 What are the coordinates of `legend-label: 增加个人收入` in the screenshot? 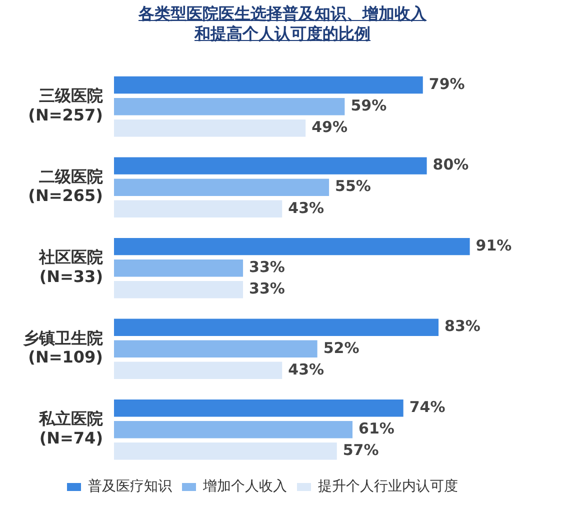 It's located at (244, 486).